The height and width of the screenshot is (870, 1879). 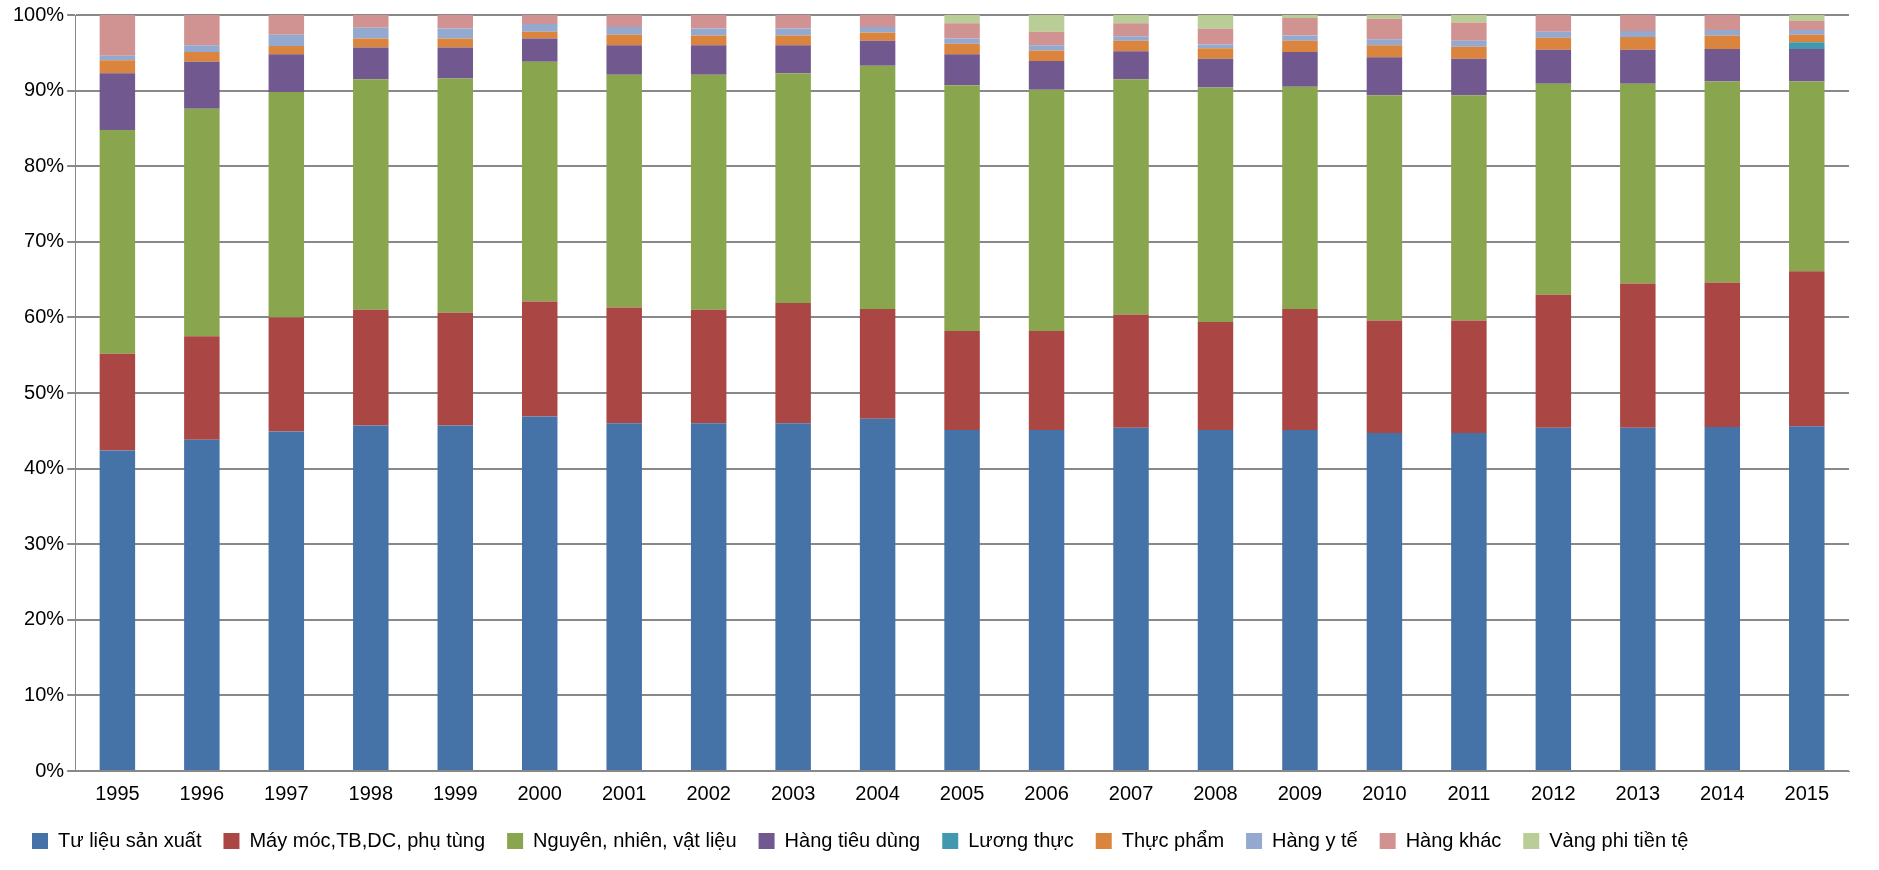 I want to click on x-tick-label: 2014, so click(x=1722, y=792).